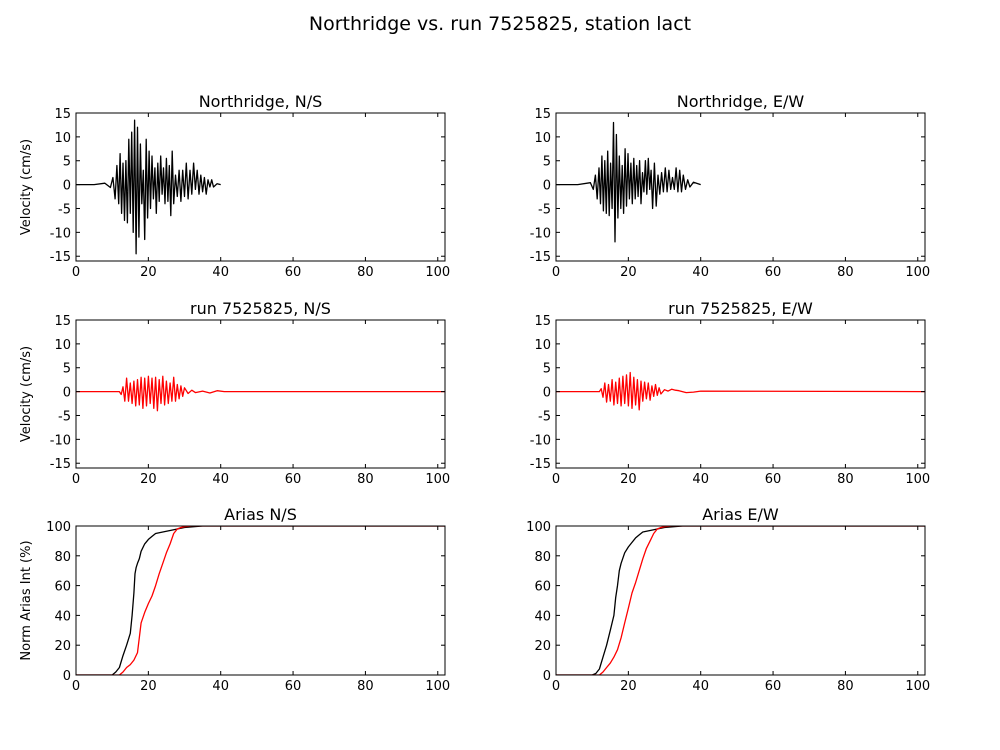 Image resolution: width=1000 pixels, height=750 pixels. Describe the element at coordinates (741, 101) in the screenshot. I see `panel-title: Northridge, E/W` at that location.